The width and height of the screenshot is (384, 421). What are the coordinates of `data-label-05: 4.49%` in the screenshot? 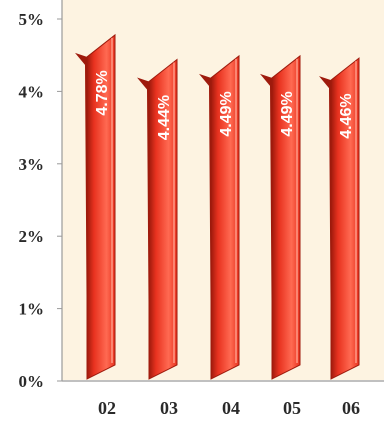 It's located at (287, 113).